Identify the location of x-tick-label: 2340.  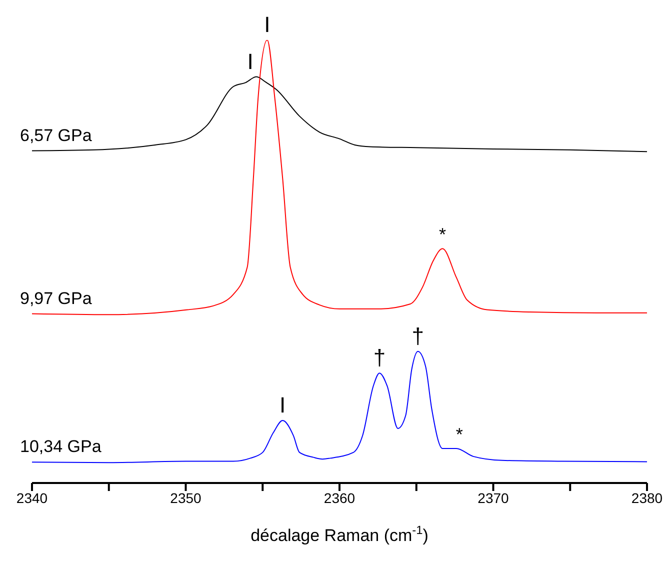
(32, 498).